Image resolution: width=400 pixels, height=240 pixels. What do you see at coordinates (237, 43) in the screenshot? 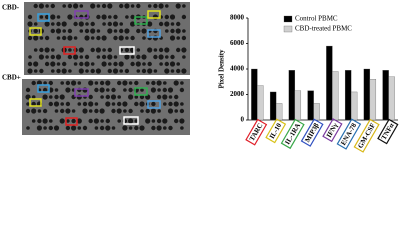
I see `y-tick-label: 6000` at bounding box center [237, 43].